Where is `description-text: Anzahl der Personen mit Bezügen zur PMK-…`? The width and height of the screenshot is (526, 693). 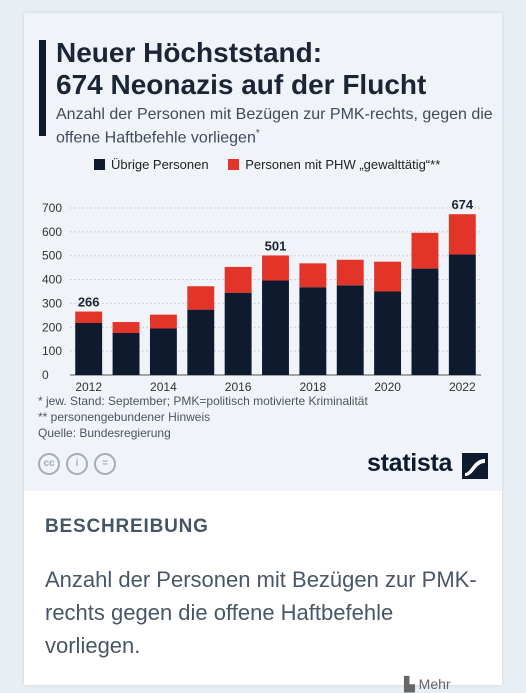
description-text: Anzahl der Personen mit Bezügen zur PMK-… is located at coordinates (261, 612).